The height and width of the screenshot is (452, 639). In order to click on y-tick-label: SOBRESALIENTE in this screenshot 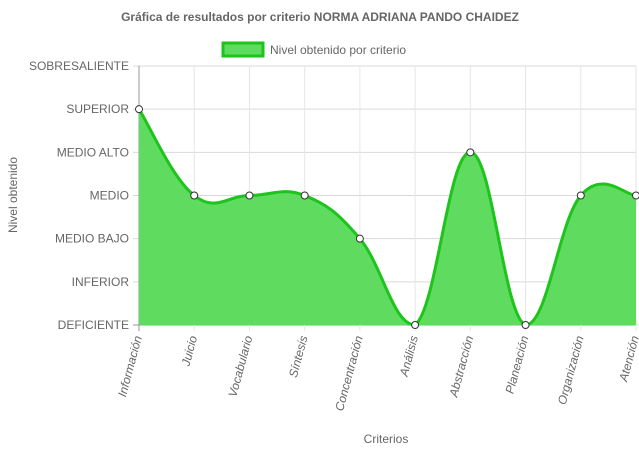, I will do `click(79, 66)`.